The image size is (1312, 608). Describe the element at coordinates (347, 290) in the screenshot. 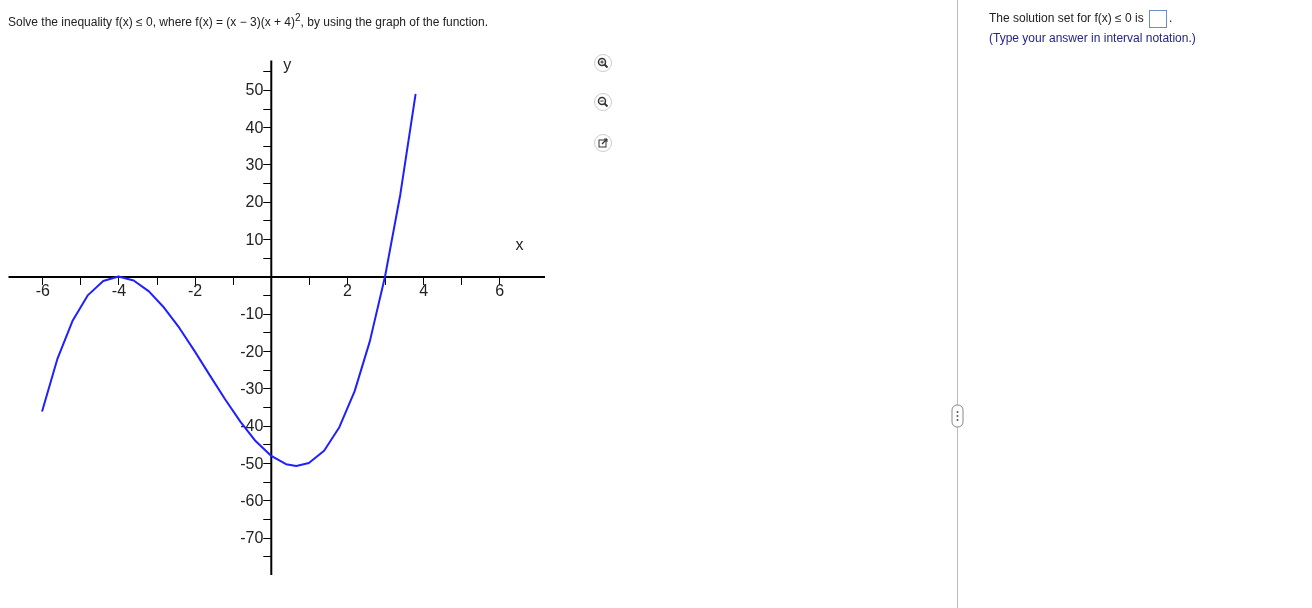

I see `x-tick-label: 2` at that location.